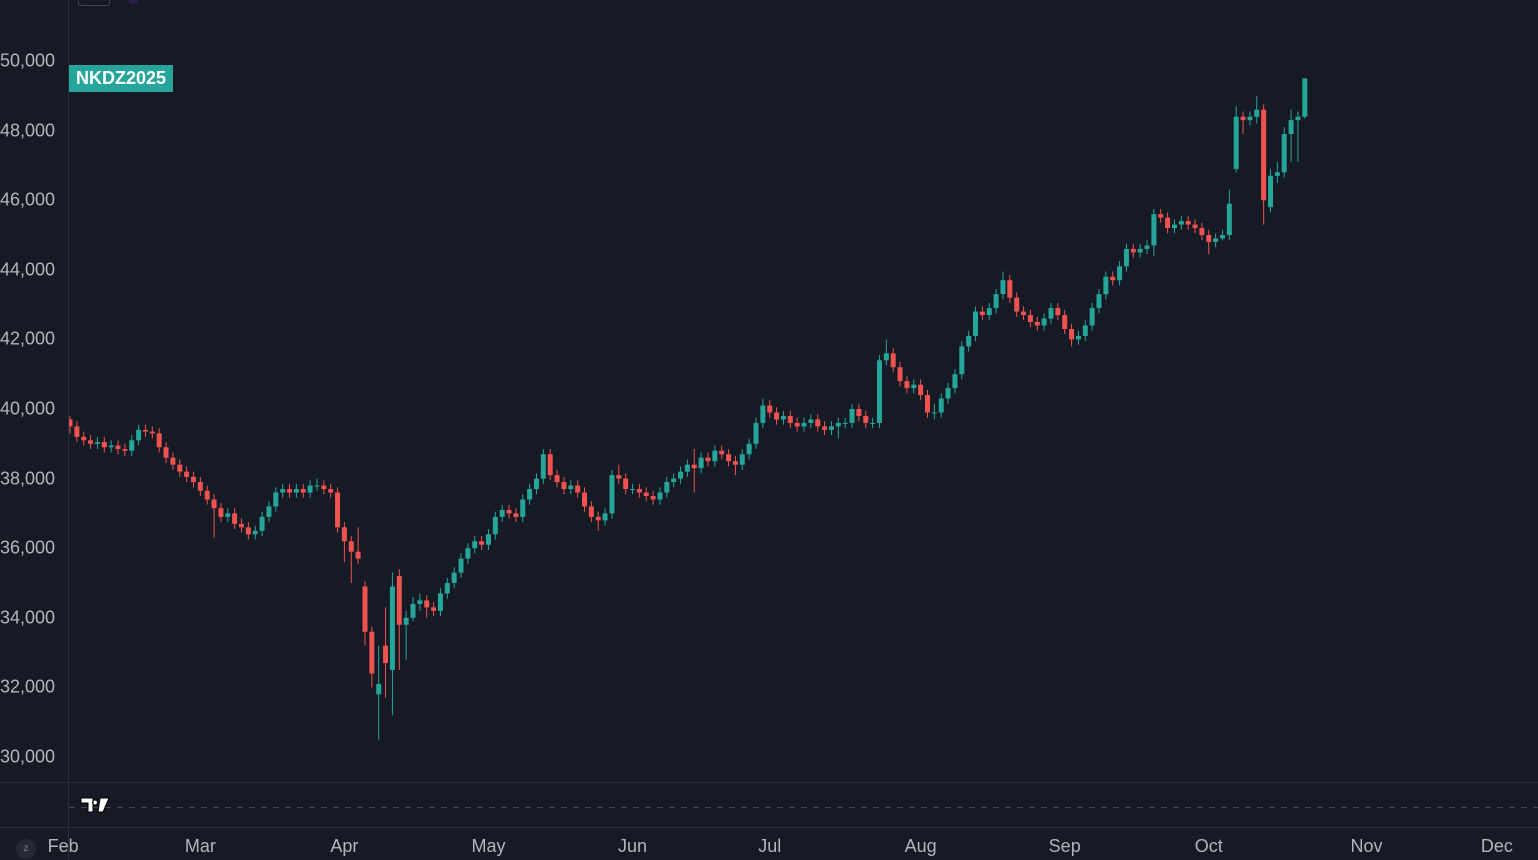  What do you see at coordinates (1366, 846) in the screenshot?
I see `time-axis-label: Nov` at bounding box center [1366, 846].